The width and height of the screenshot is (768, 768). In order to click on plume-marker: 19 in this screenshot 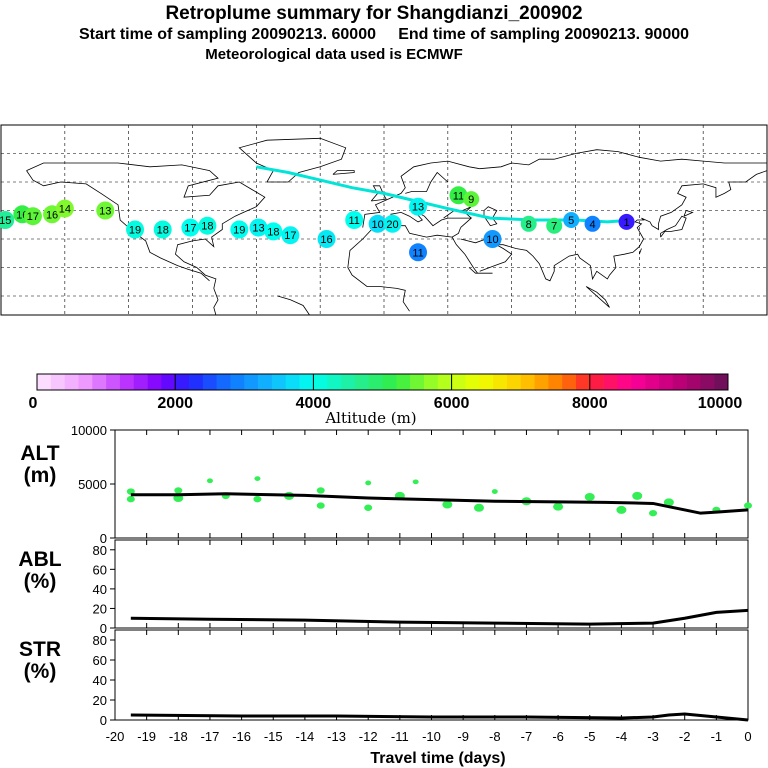, I will do `click(135, 229)`.